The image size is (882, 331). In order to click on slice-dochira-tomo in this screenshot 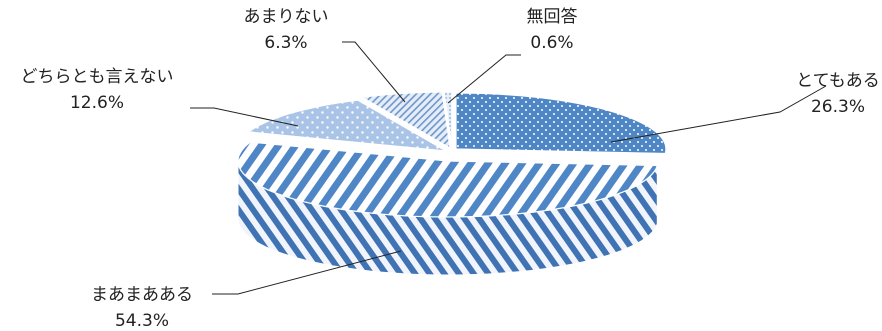, I will do `click(346, 125)`.